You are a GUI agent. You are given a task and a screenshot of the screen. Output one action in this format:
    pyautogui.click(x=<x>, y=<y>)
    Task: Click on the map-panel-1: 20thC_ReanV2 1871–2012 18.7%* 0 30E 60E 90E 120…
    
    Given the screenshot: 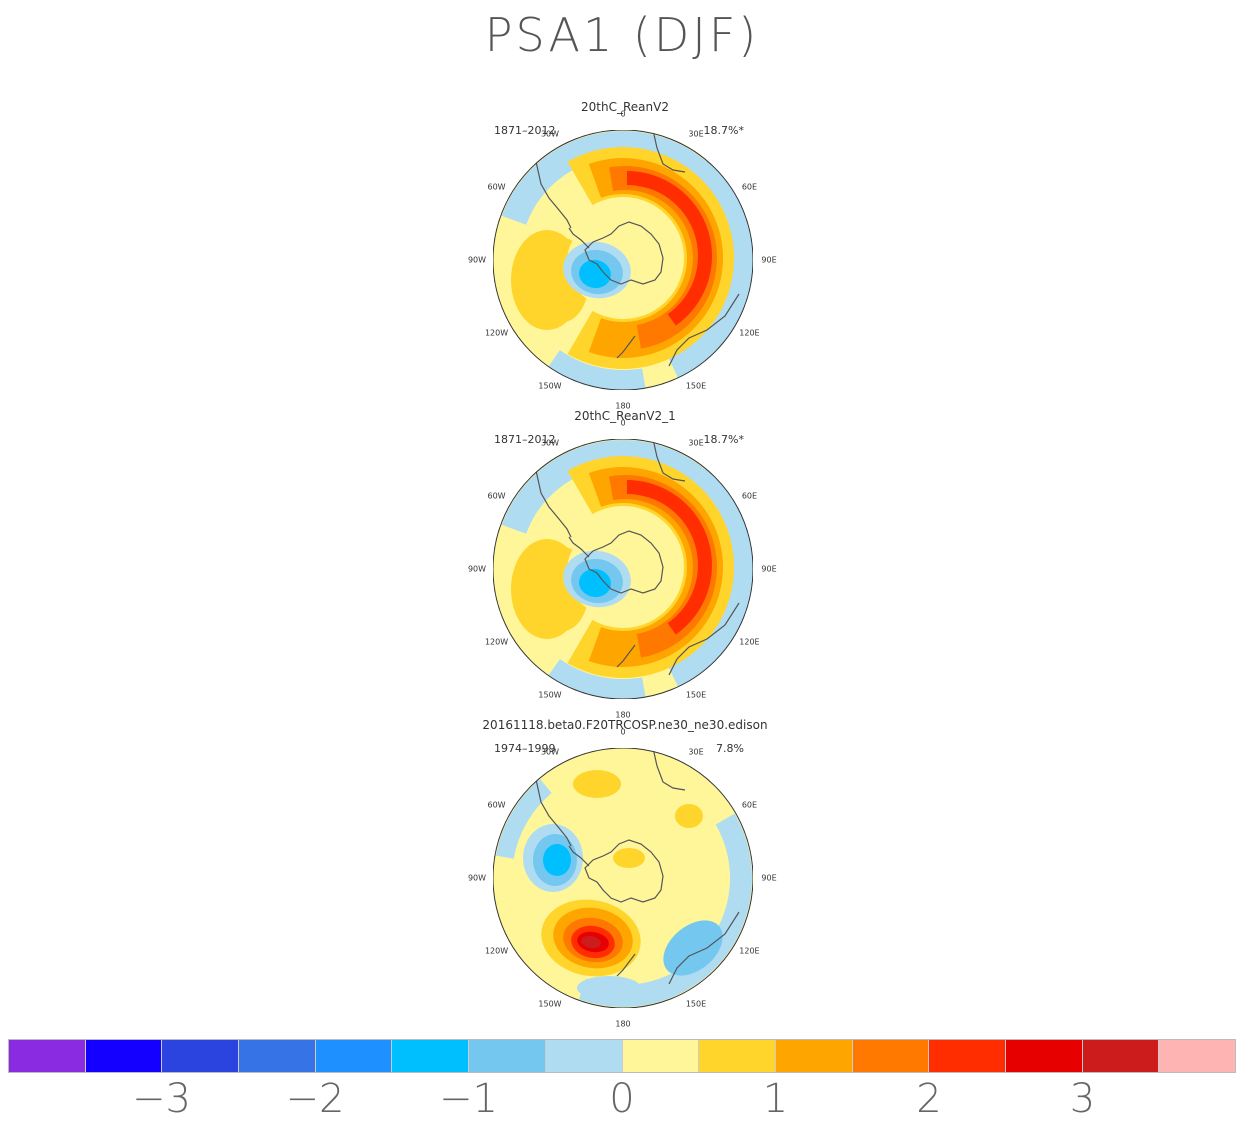 What is the action you would take?
    pyautogui.click(x=625, y=255)
    